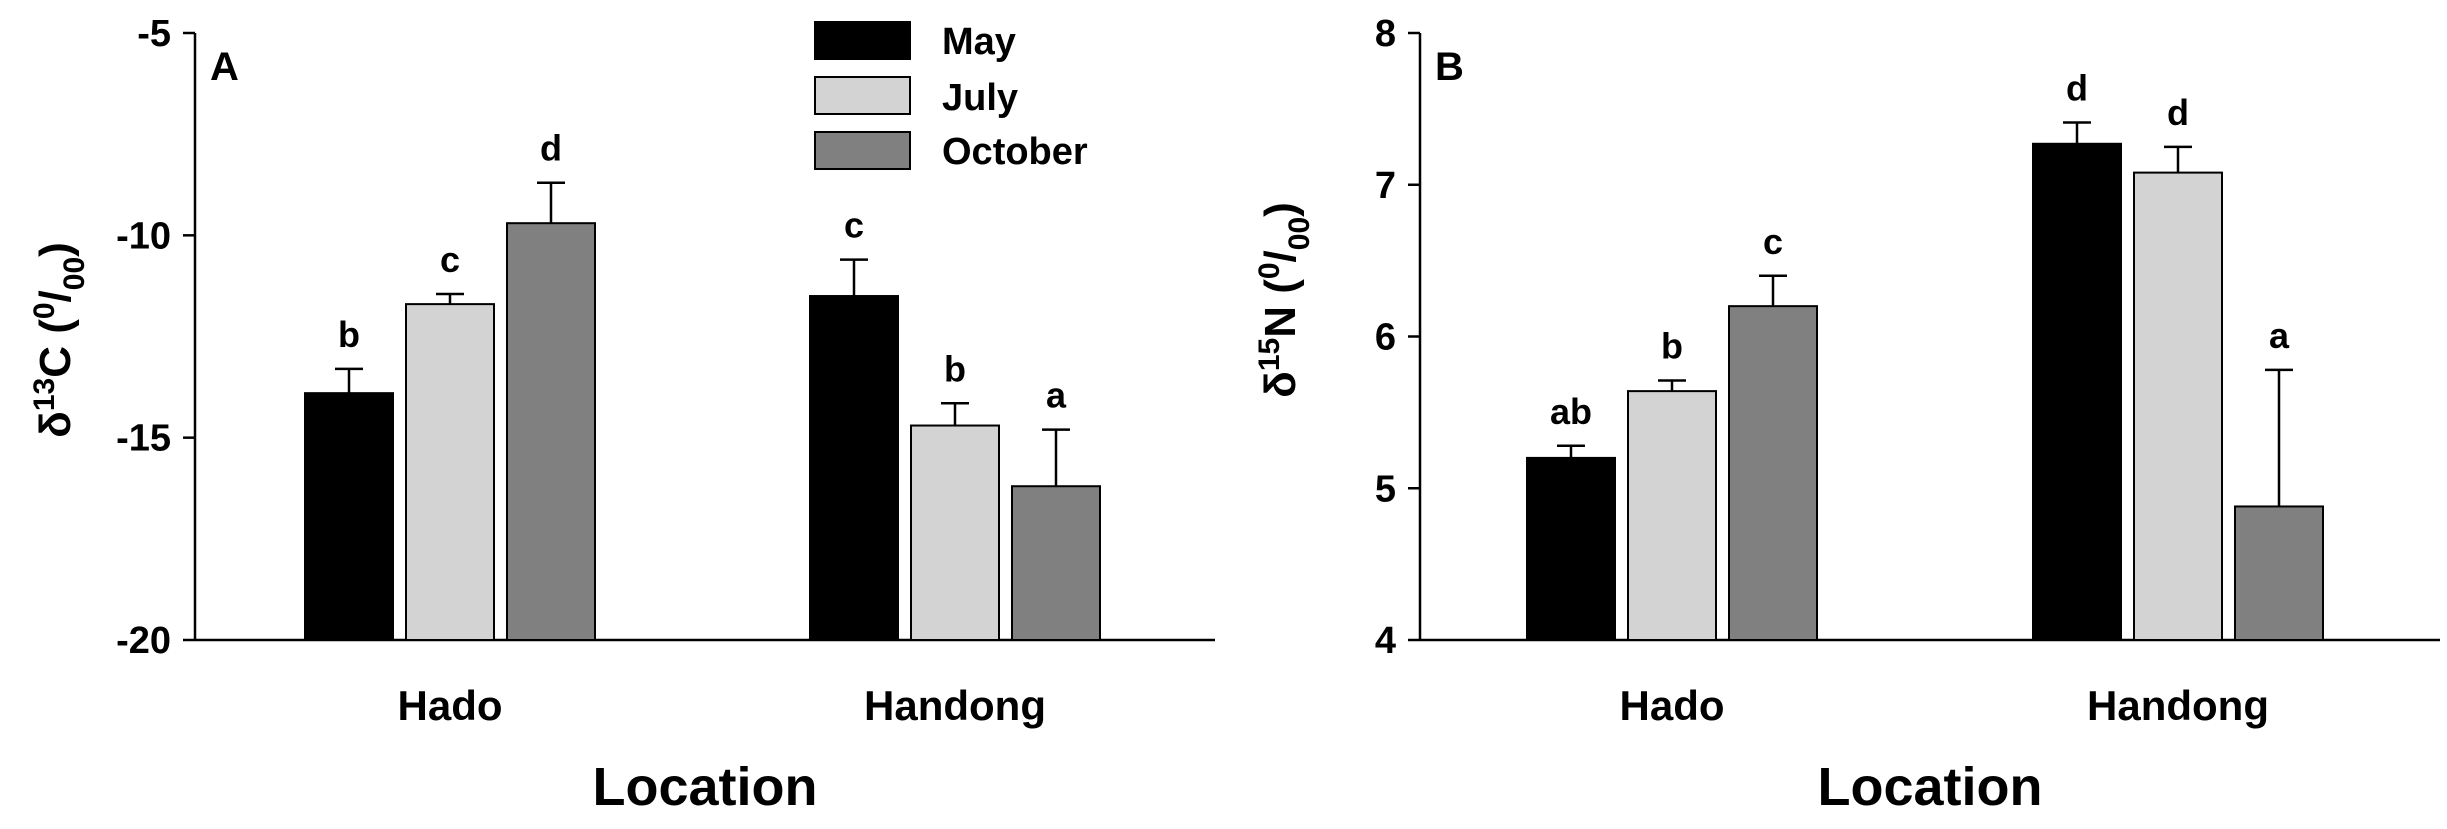 This screenshot has width=2447, height=829. Describe the element at coordinates (862, 40) in the screenshot. I see `legend-swatch-may` at that location.